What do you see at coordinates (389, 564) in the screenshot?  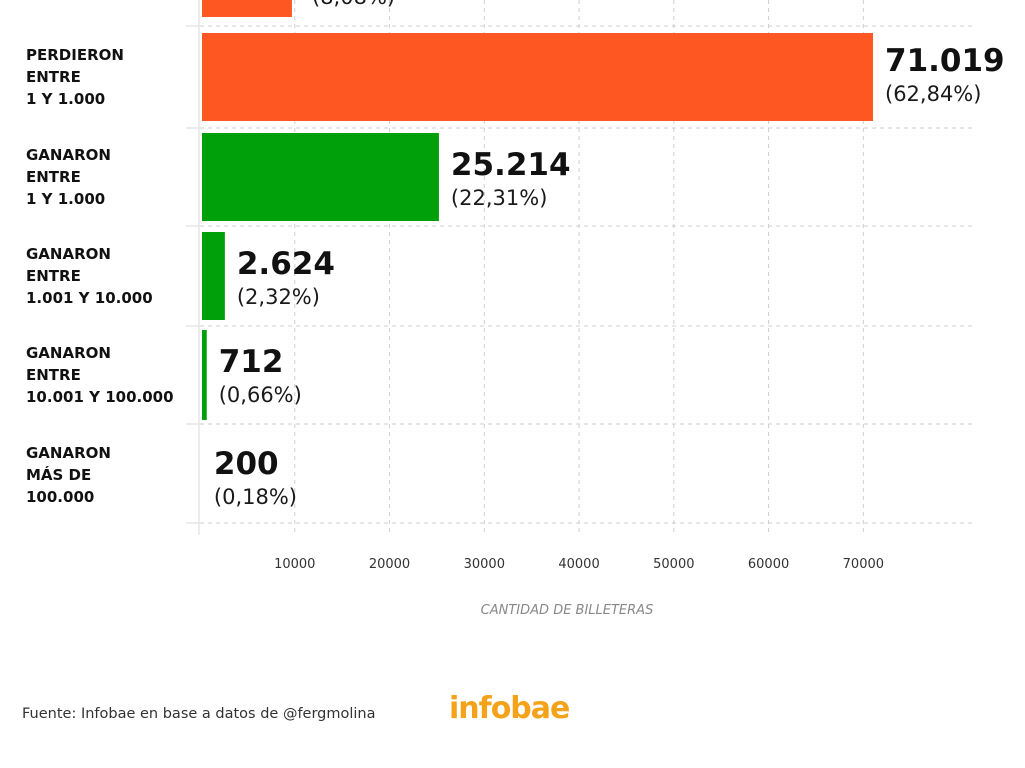 I see `x-tick-label: 20000` at bounding box center [389, 564].